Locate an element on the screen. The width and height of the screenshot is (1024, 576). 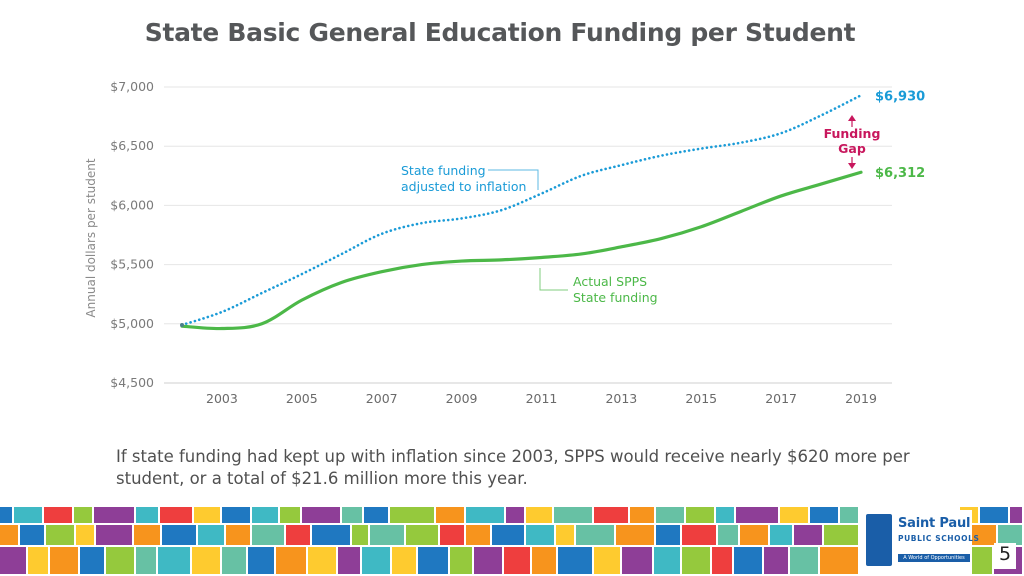
y-tick-label: $6,000 is located at coordinates (132, 204).